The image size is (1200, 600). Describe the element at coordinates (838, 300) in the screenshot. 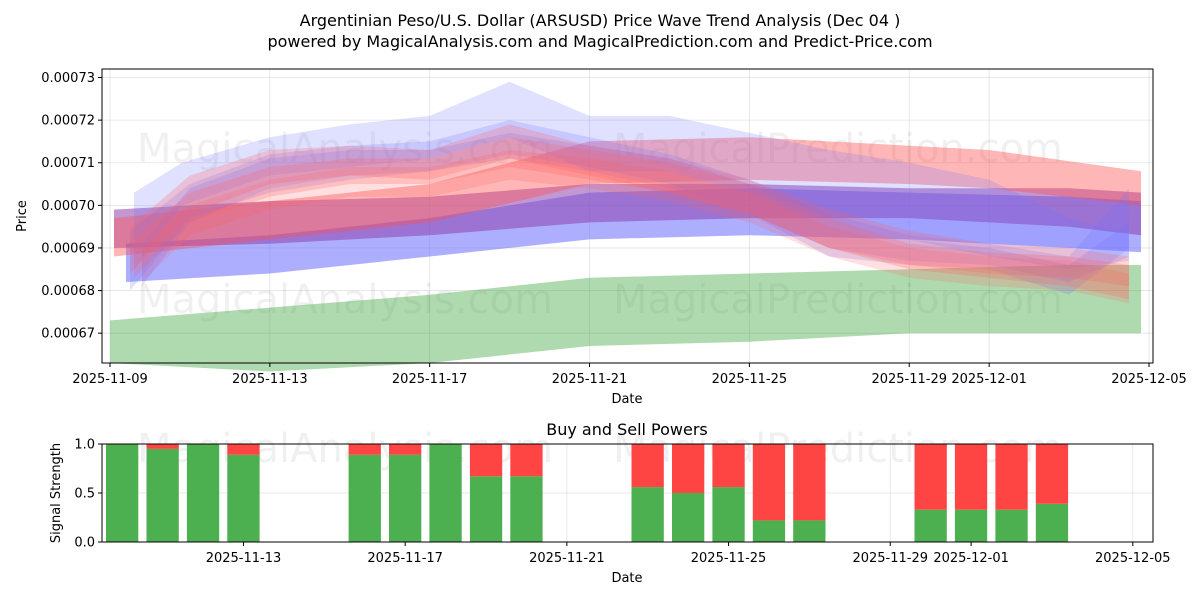

I see `price-watermark-4: MagicalPrediction.com` at that location.